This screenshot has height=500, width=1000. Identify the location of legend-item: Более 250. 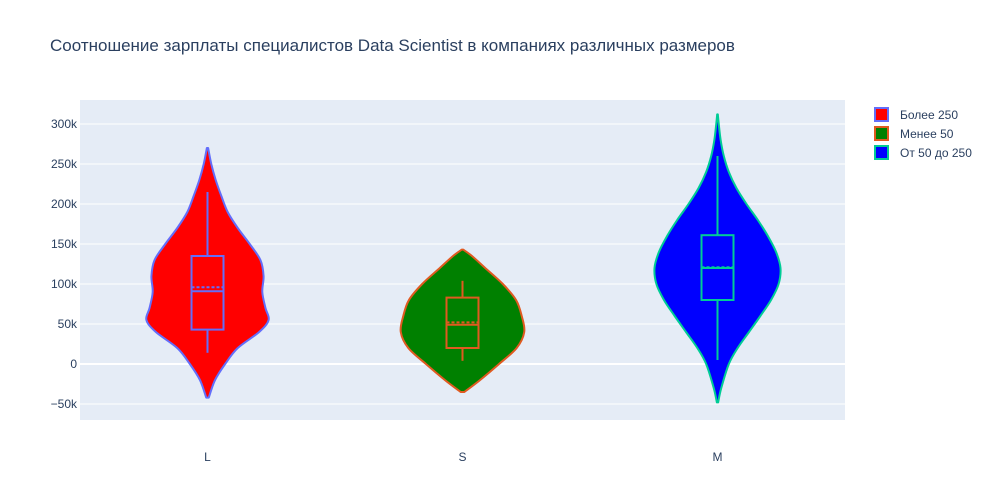
(916, 114).